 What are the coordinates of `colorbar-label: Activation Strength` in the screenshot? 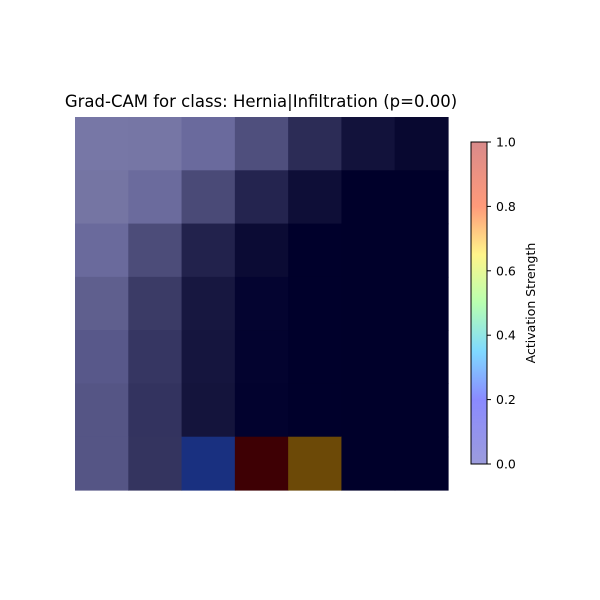 It's located at (530, 303).